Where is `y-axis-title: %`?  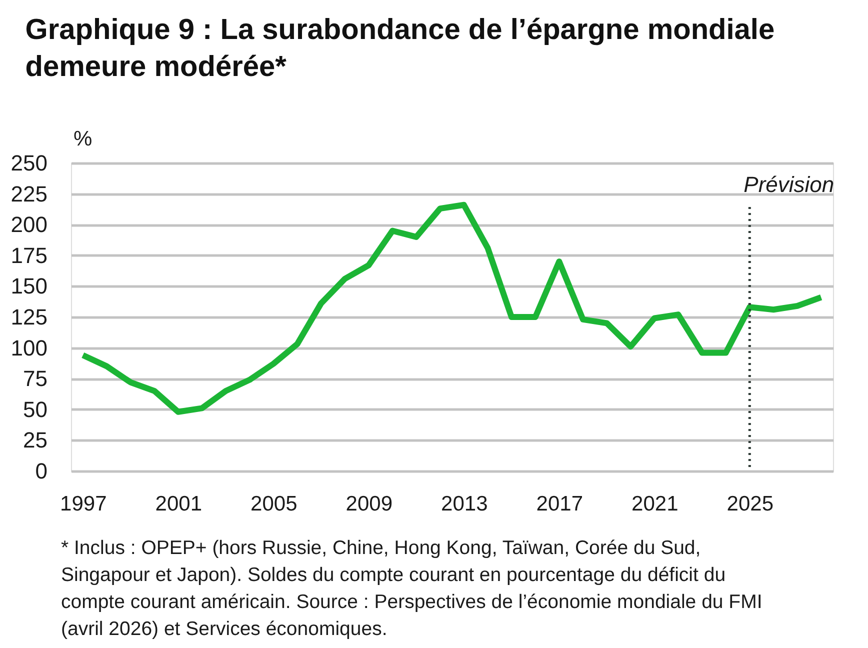 y-axis-title: % is located at coordinates (83, 139).